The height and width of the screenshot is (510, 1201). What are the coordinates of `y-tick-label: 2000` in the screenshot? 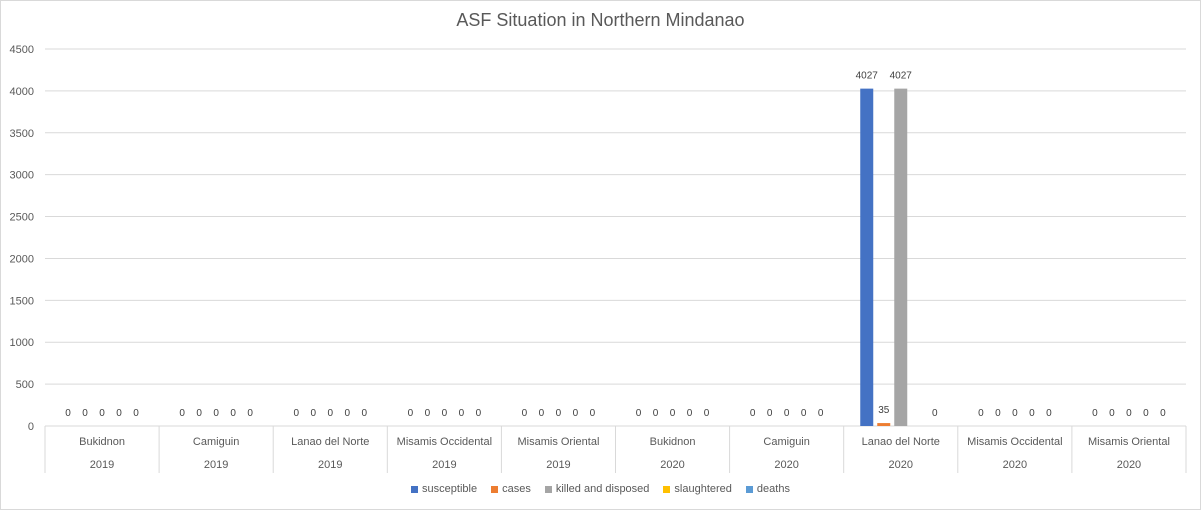 It's located at (22, 259).